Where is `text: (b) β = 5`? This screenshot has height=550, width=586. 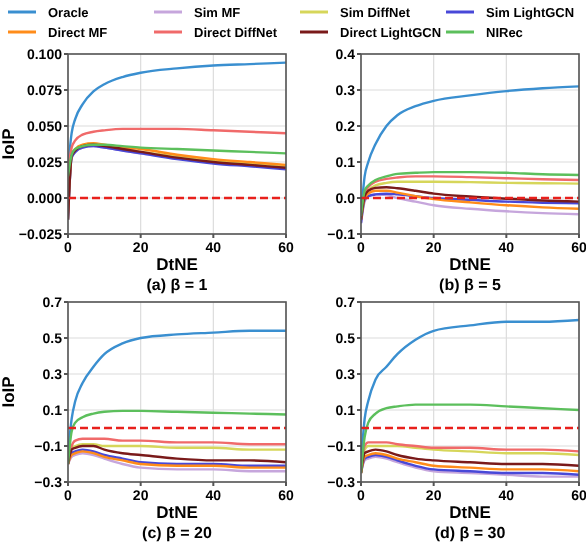 text: (b) β = 5 is located at coordinates (470, 285).